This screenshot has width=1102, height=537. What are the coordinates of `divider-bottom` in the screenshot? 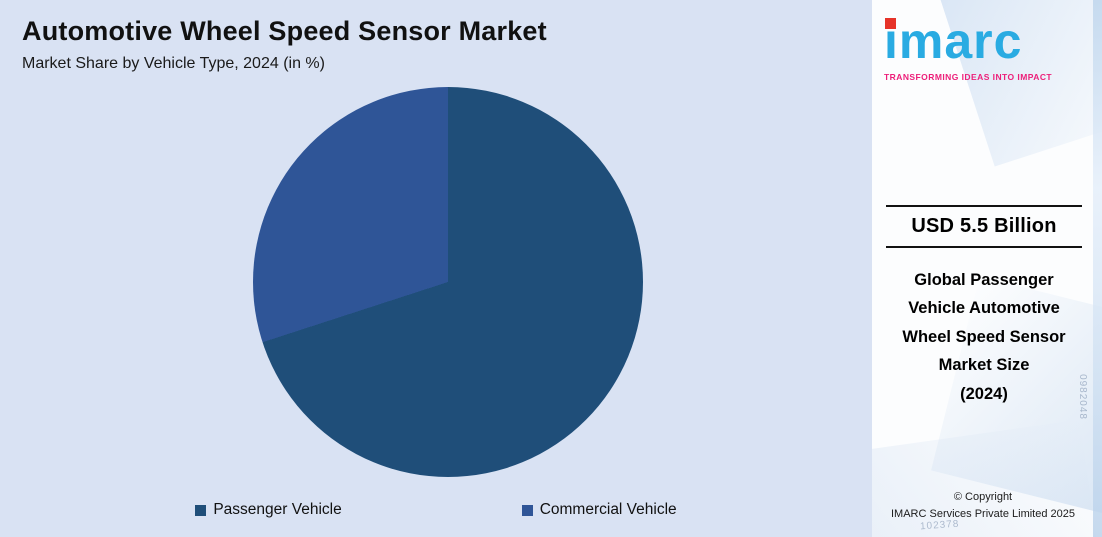 It's located at (984, 247).